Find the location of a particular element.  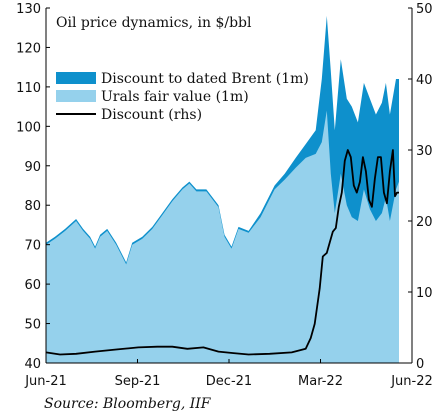

x-tick-label: Jun-22 is located at coordinates (411, 381).